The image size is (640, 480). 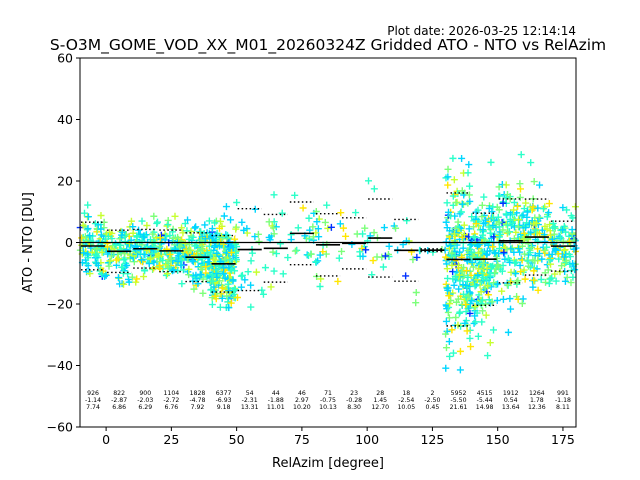 I want to click on y-tick-label: −20, so click(x=60, y=304).